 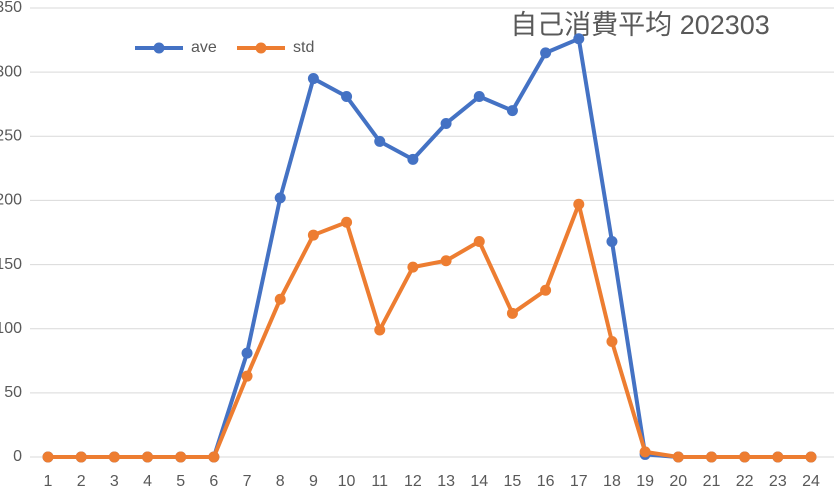 What do you see at coordinates (513, 481) in the screenshot?
I see `x-tick-label: 15` at bounding box center [513, 481].